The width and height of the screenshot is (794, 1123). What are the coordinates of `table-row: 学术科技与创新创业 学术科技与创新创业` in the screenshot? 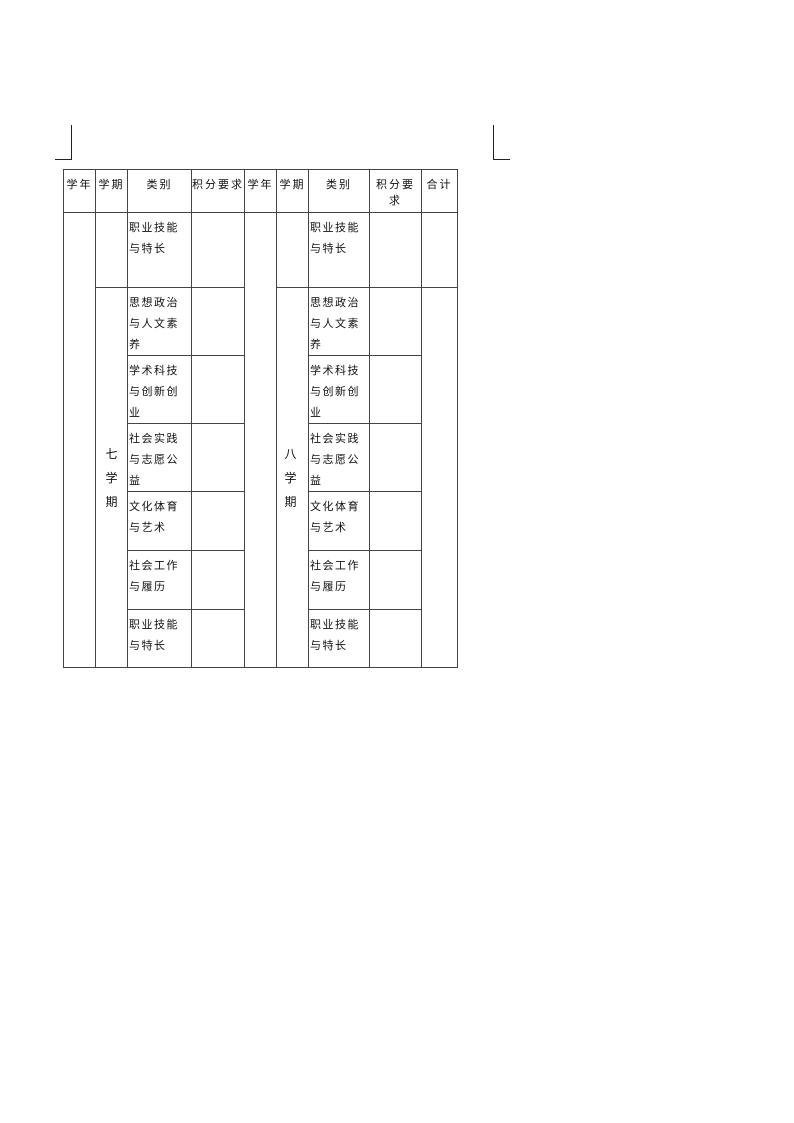 It's located at (261, 389).